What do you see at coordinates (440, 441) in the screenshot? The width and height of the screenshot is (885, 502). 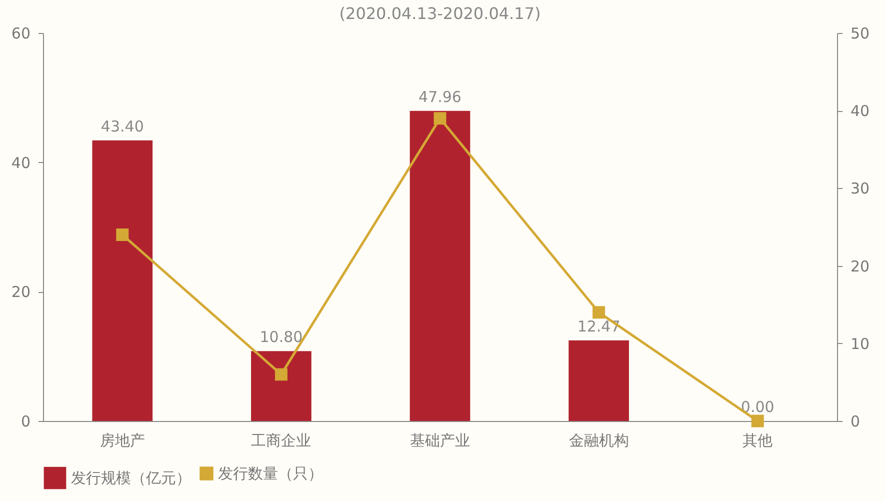 I see `x-tick-label: 基础产业` at bounding box center [440, 441].